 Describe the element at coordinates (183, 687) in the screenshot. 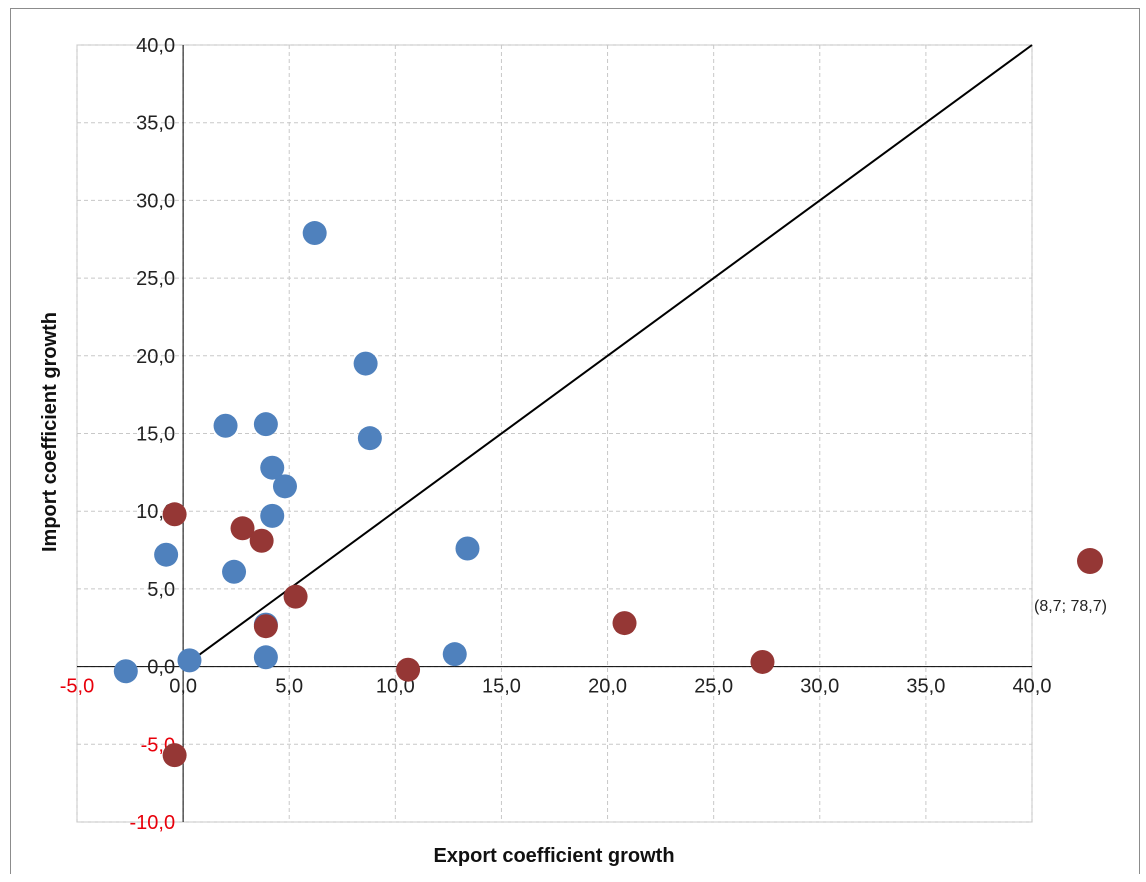

I see `x-tick-label: 0,0` at that location.